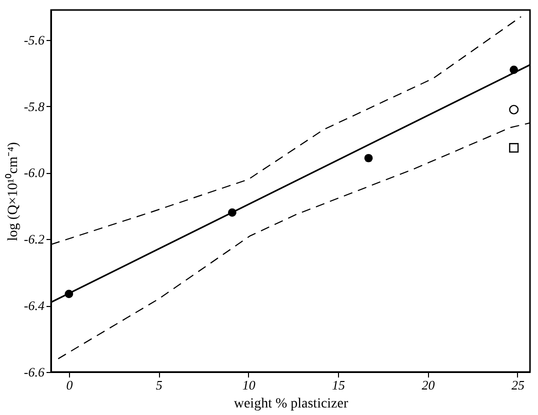 This screenshot has width=538, height=415. What do you see at coordinates (339, 385) in the screenshot?
I see `x-tick-label: 15` at bounding box center [339, 385].